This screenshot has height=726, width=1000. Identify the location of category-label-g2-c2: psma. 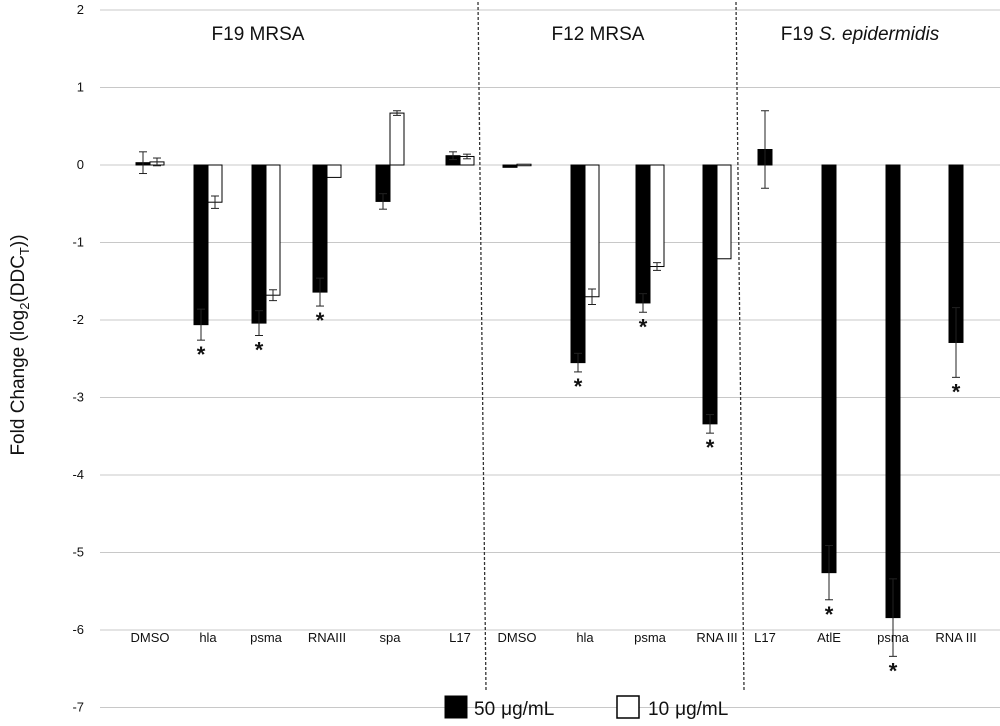
(893, 637).